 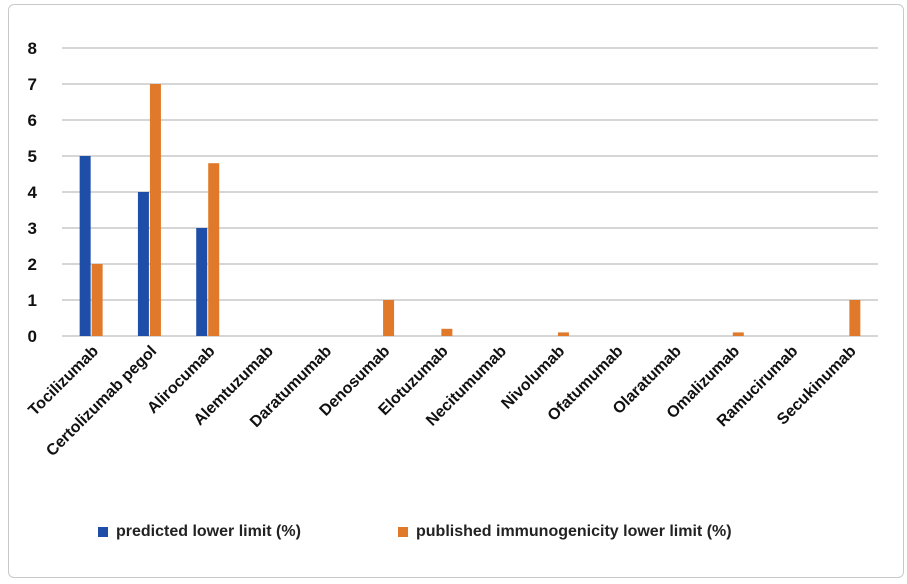 I want to click on legend-item-published: published immunogenicity lower limit (%), so click(x=565, y=532).